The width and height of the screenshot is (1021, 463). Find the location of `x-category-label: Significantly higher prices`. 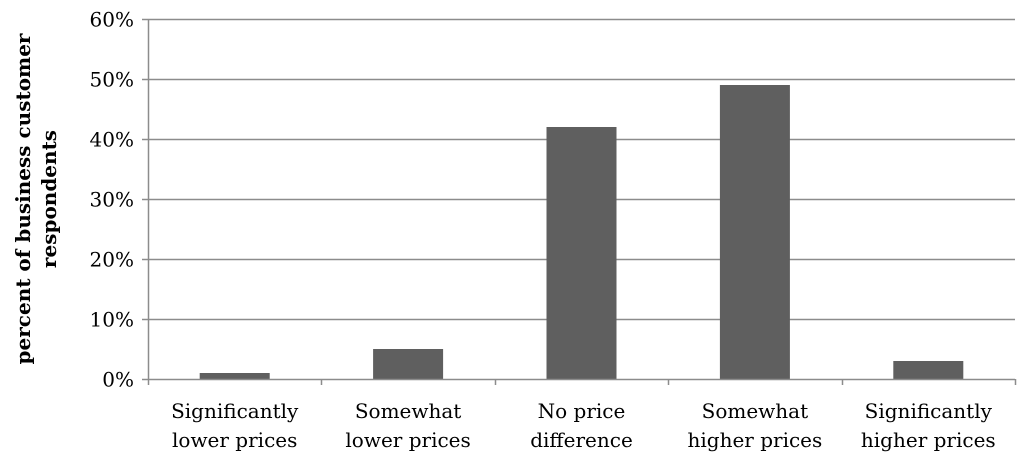

x-category-label: Significantly higher prices is located at coordinates (928, 425).